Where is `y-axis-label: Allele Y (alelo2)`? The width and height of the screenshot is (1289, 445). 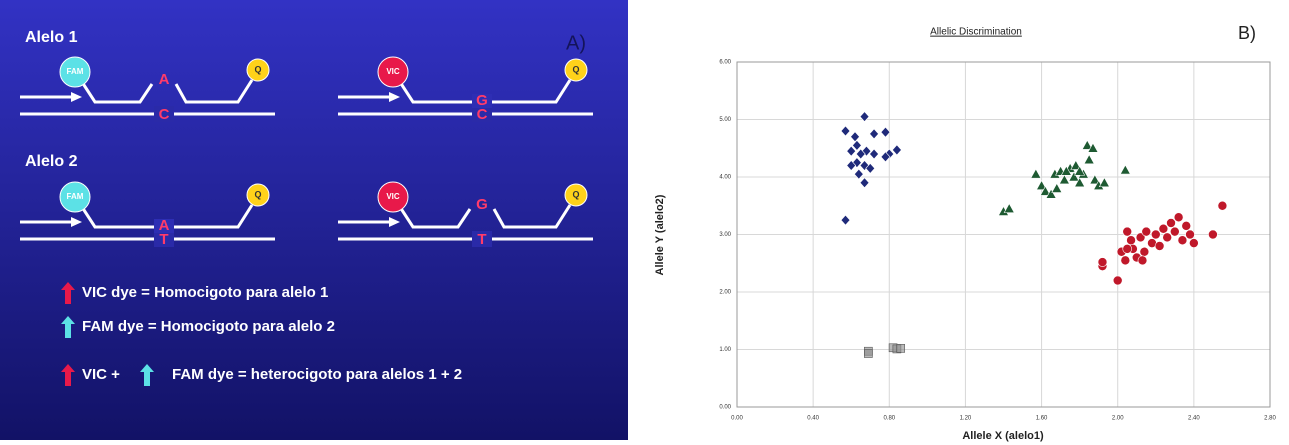 y-axis-label: Allele Y (alelo2) is located at coordinates (660, 234).